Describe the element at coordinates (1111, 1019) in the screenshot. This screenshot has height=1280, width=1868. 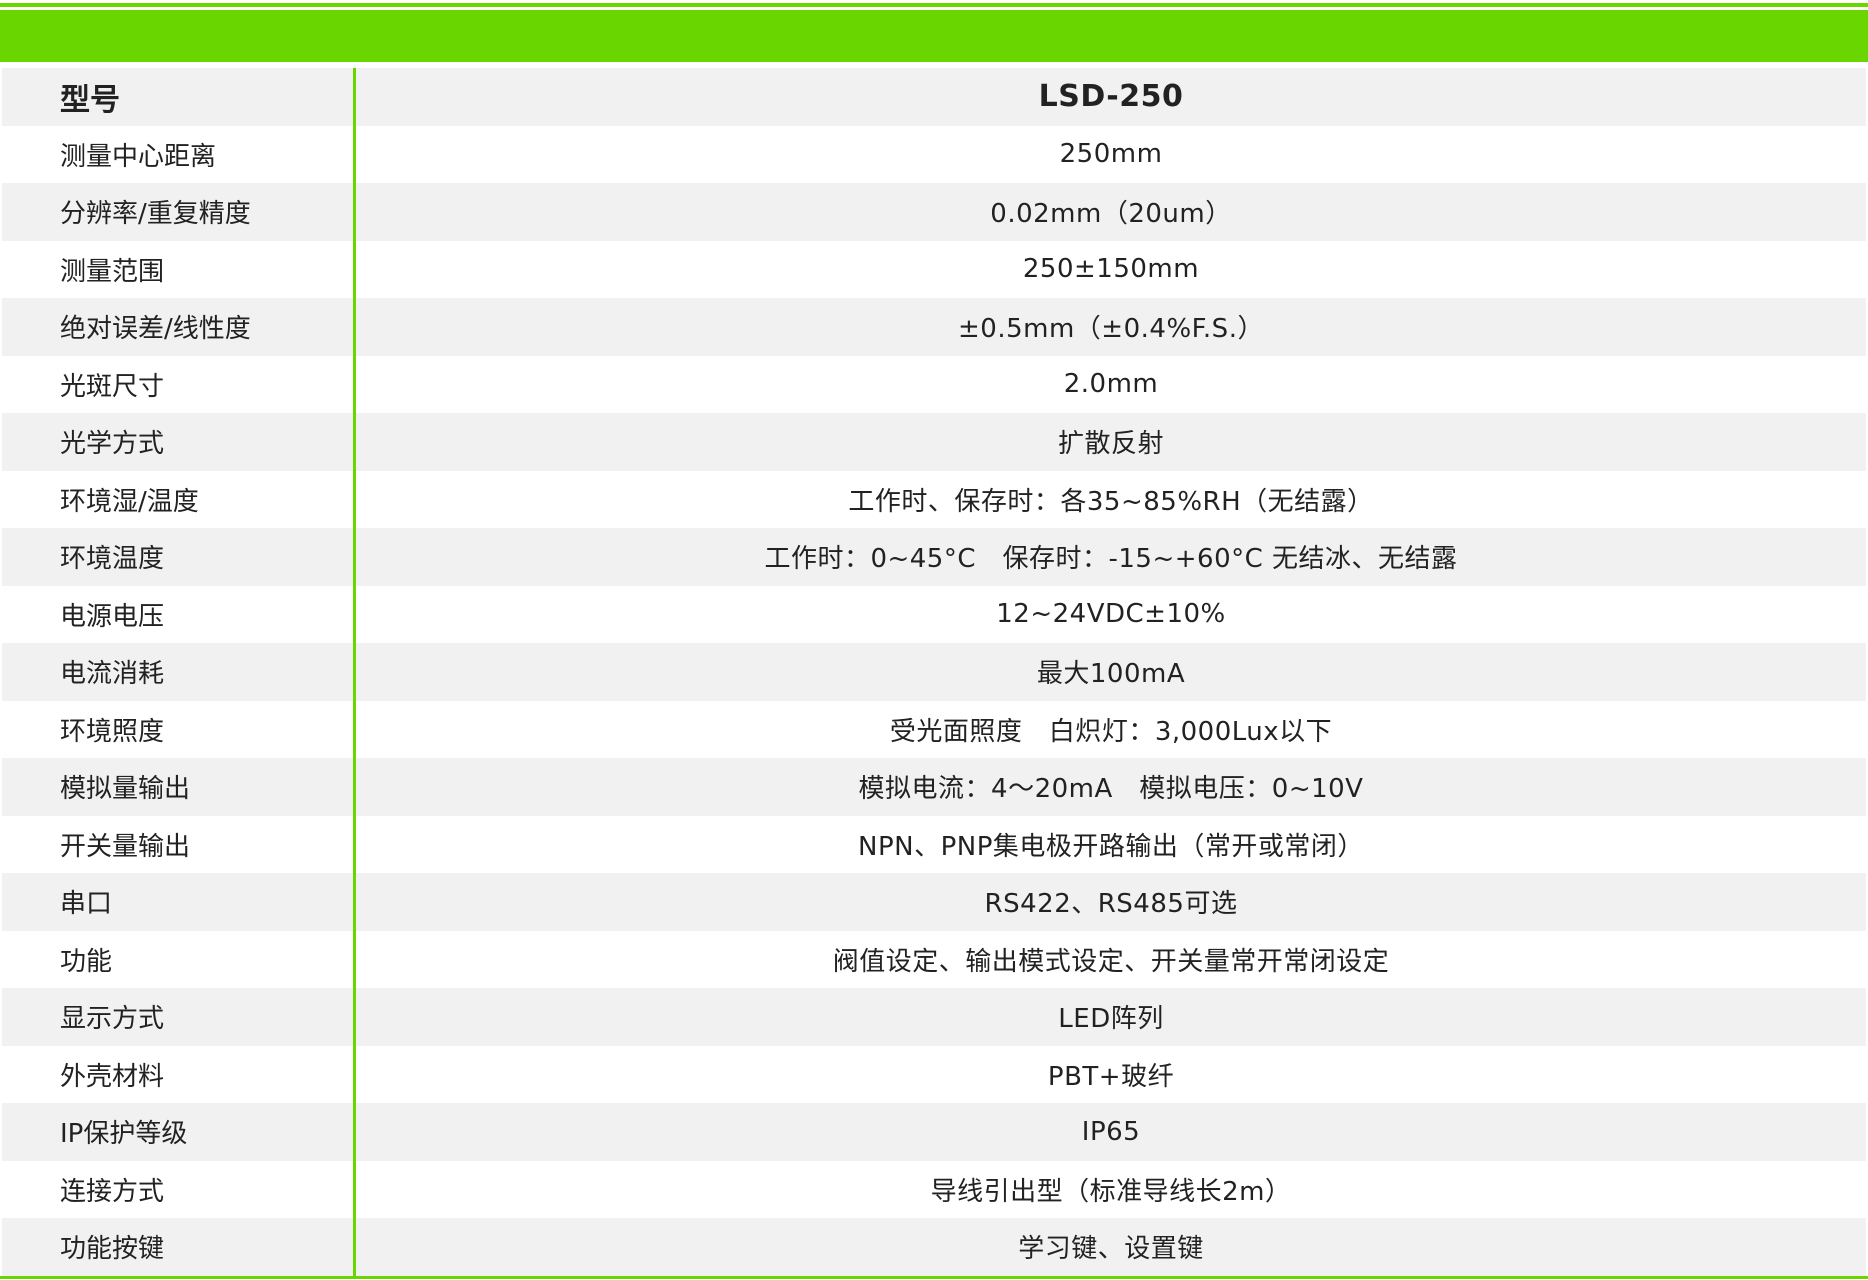
I see `spec-value: LED阵列` at that location.